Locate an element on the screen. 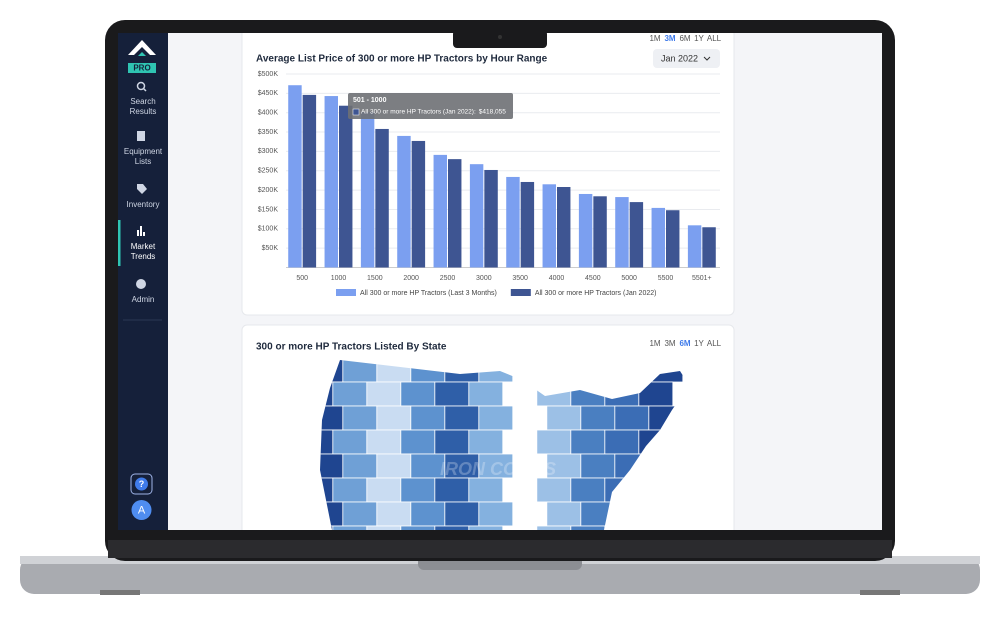  y-tick-label: $150K is located at coordinates (268, 209).